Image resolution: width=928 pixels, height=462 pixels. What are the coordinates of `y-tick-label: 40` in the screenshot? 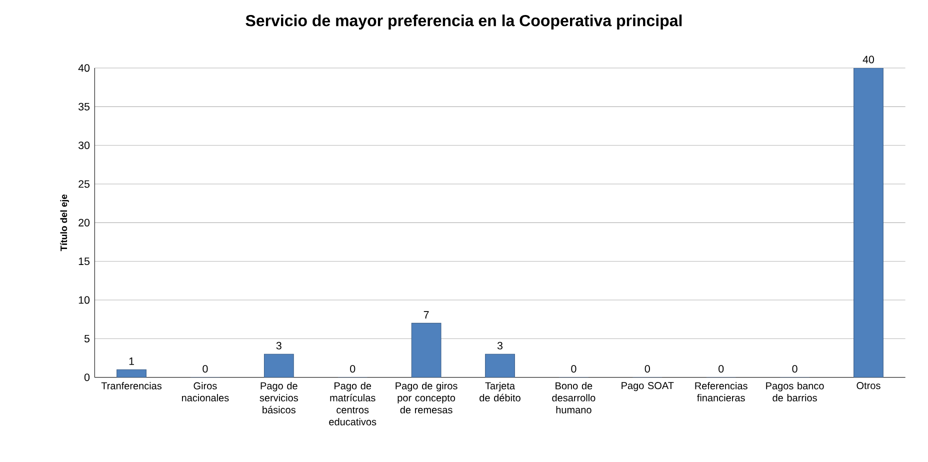 It's located at (84, 68).